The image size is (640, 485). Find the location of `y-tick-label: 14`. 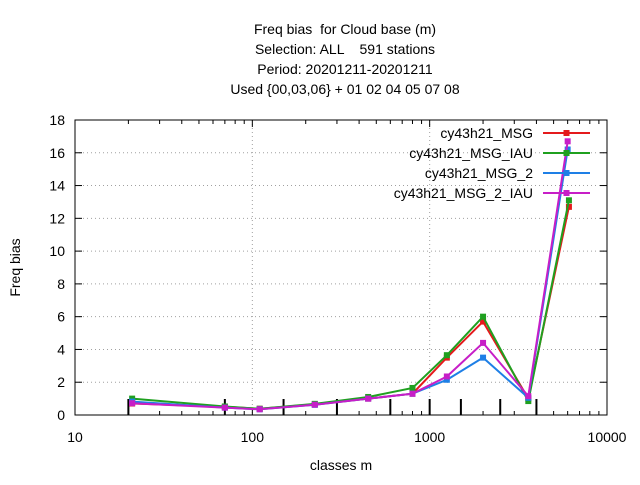

y-tick-label: 14 is located at coordinates (57, 186).